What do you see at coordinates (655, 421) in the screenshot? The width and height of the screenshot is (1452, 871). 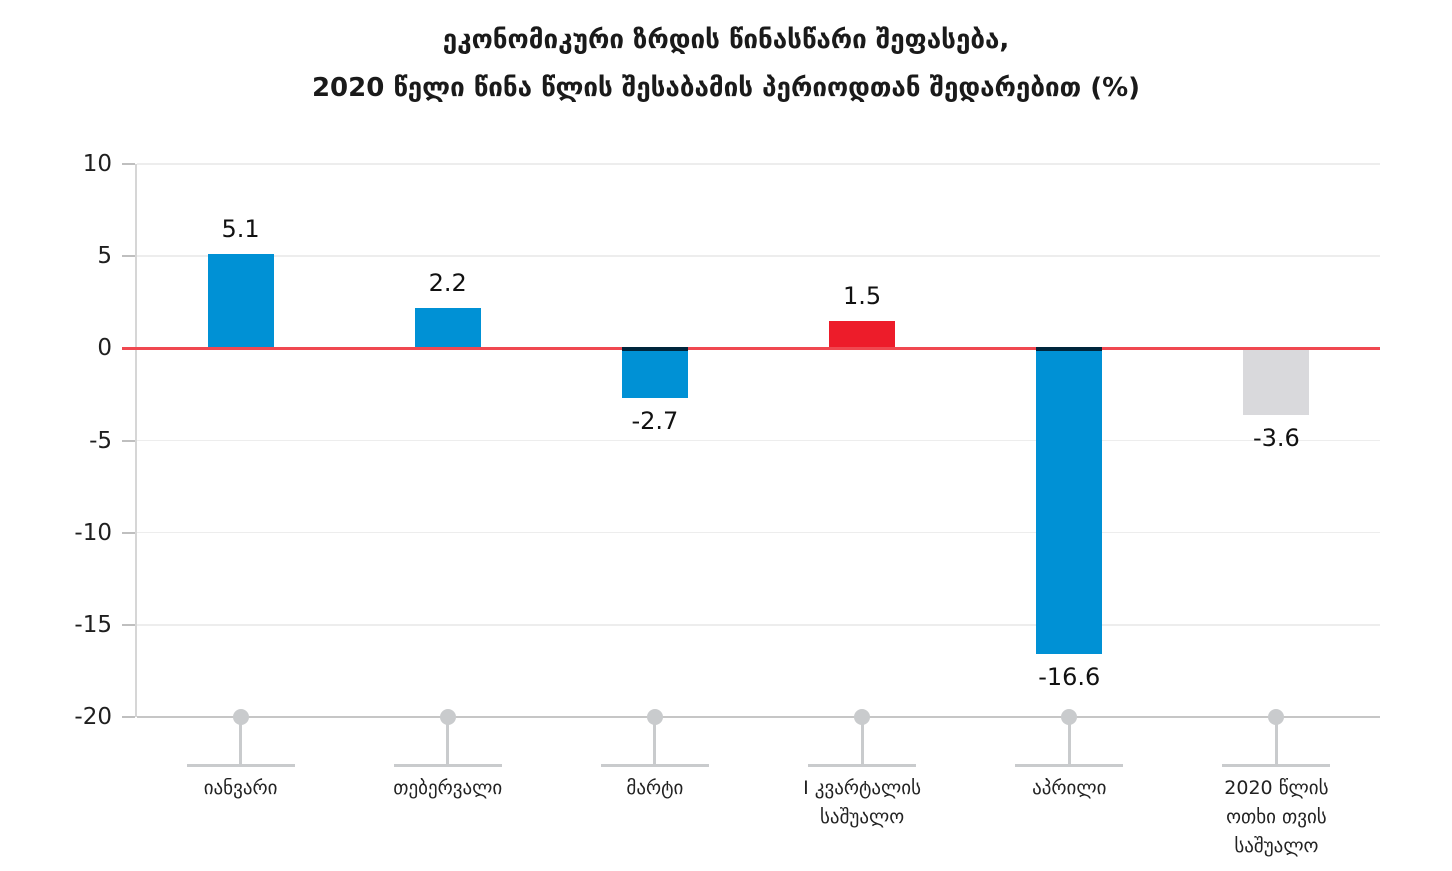 I see `bar-value-label: -2.7` at bounding box center [655, 421].